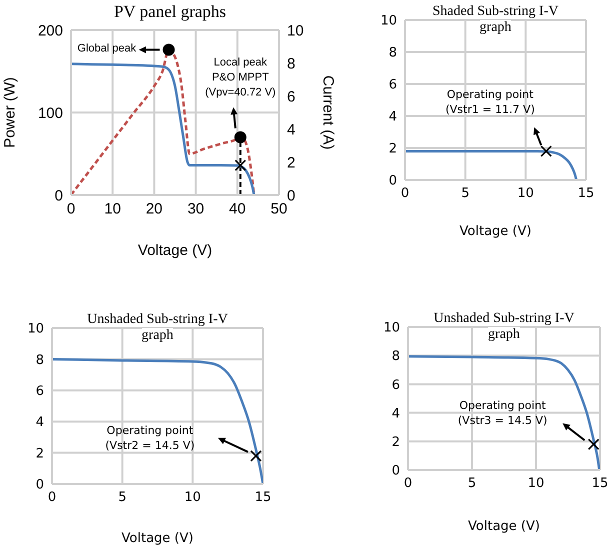  I want to click on annotation: Local peak P&O MPPT (Vpv=40.72 V), so click(240, 77).